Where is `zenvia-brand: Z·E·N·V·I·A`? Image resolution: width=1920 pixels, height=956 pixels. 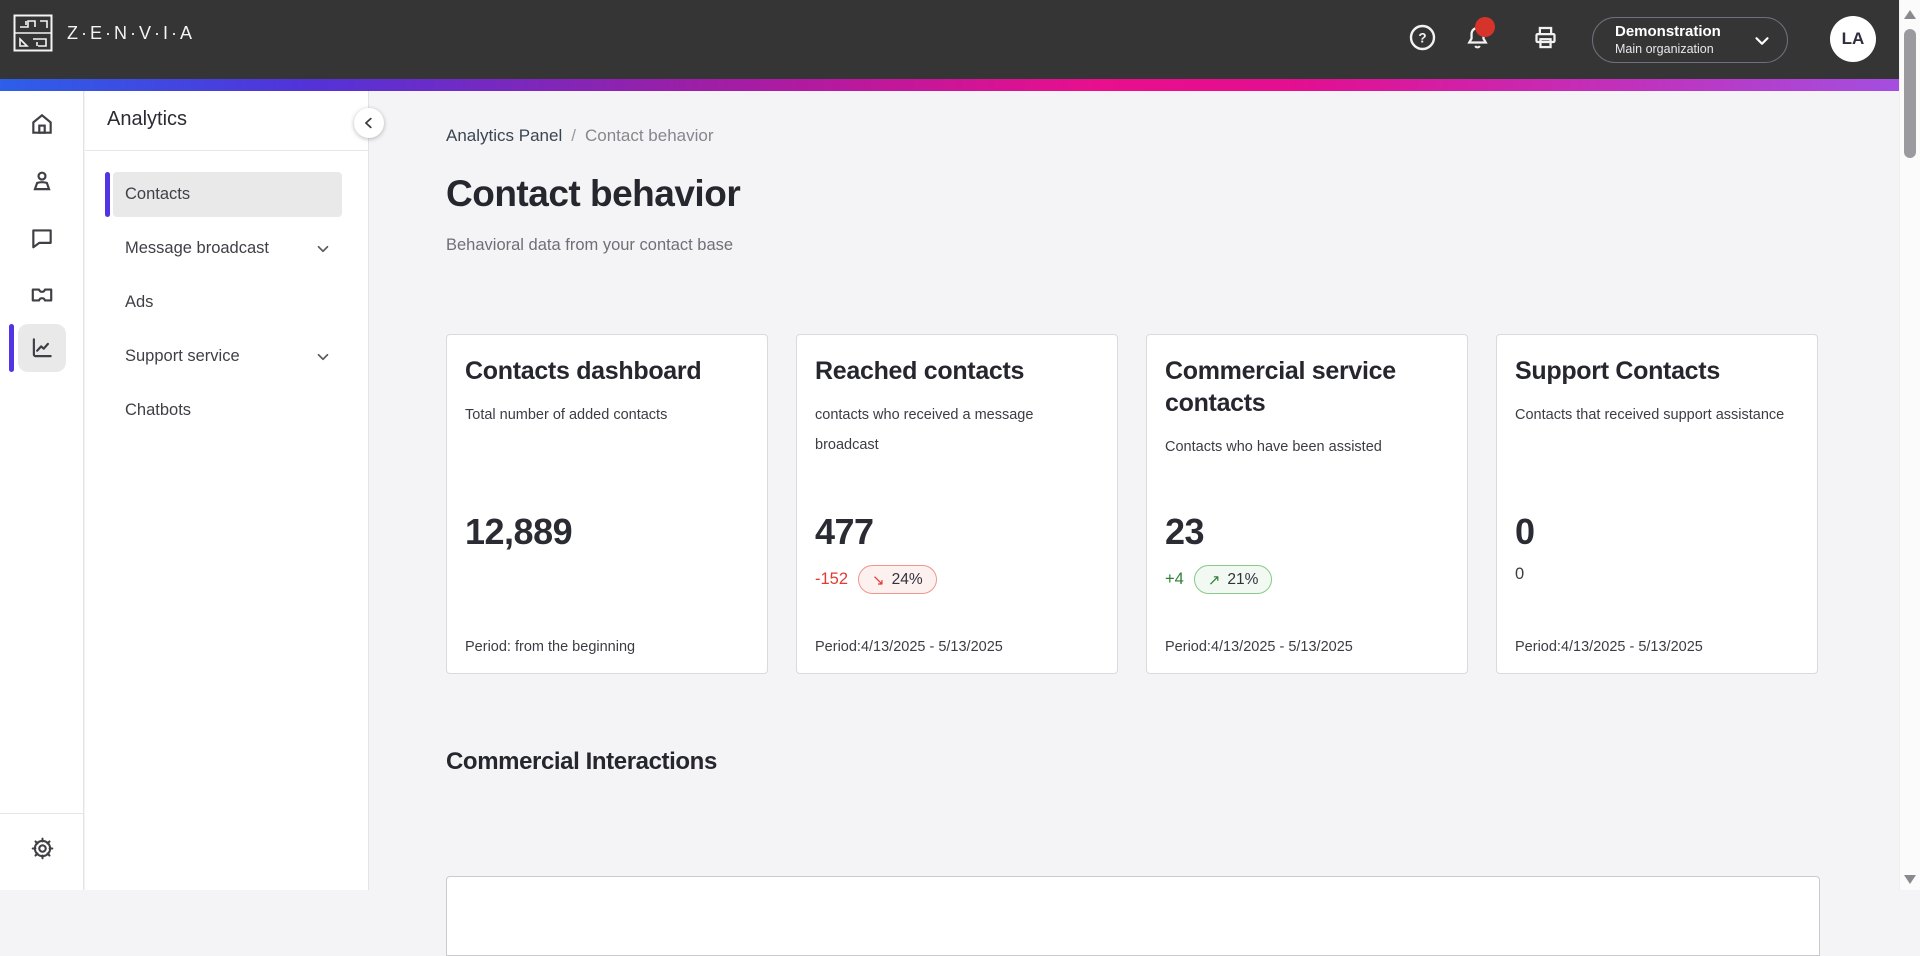
zenvia-brand: Z·E·N·V·I·A is located at coordinates (104, 33).